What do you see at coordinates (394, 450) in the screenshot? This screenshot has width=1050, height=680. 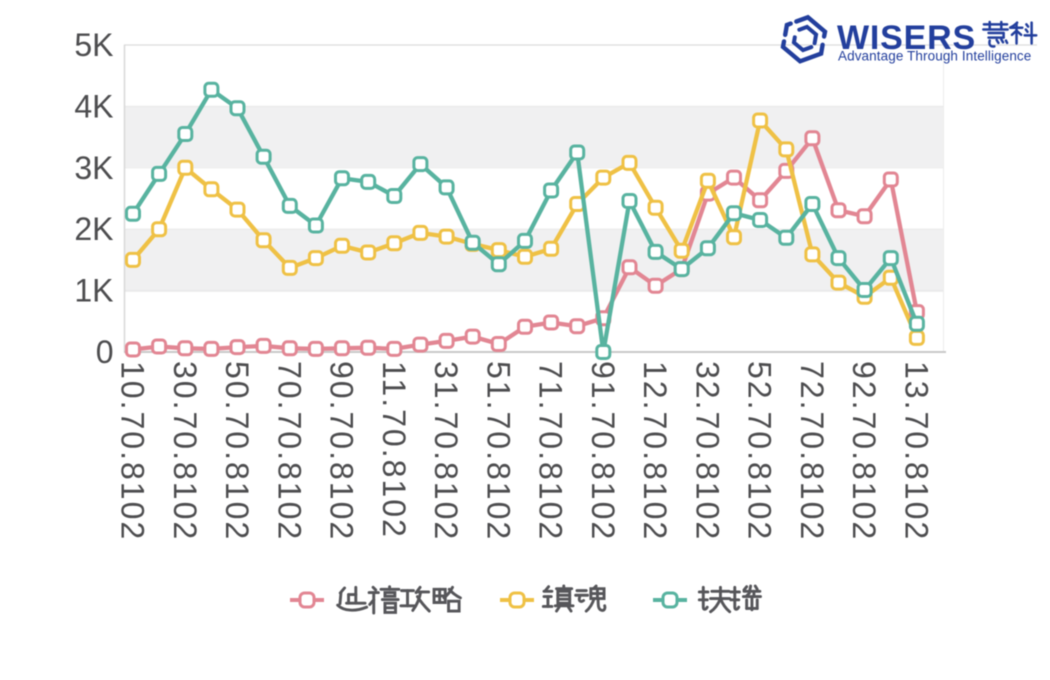 I see `svg-text: 11.70.8102` at bounding box center [394, 450].